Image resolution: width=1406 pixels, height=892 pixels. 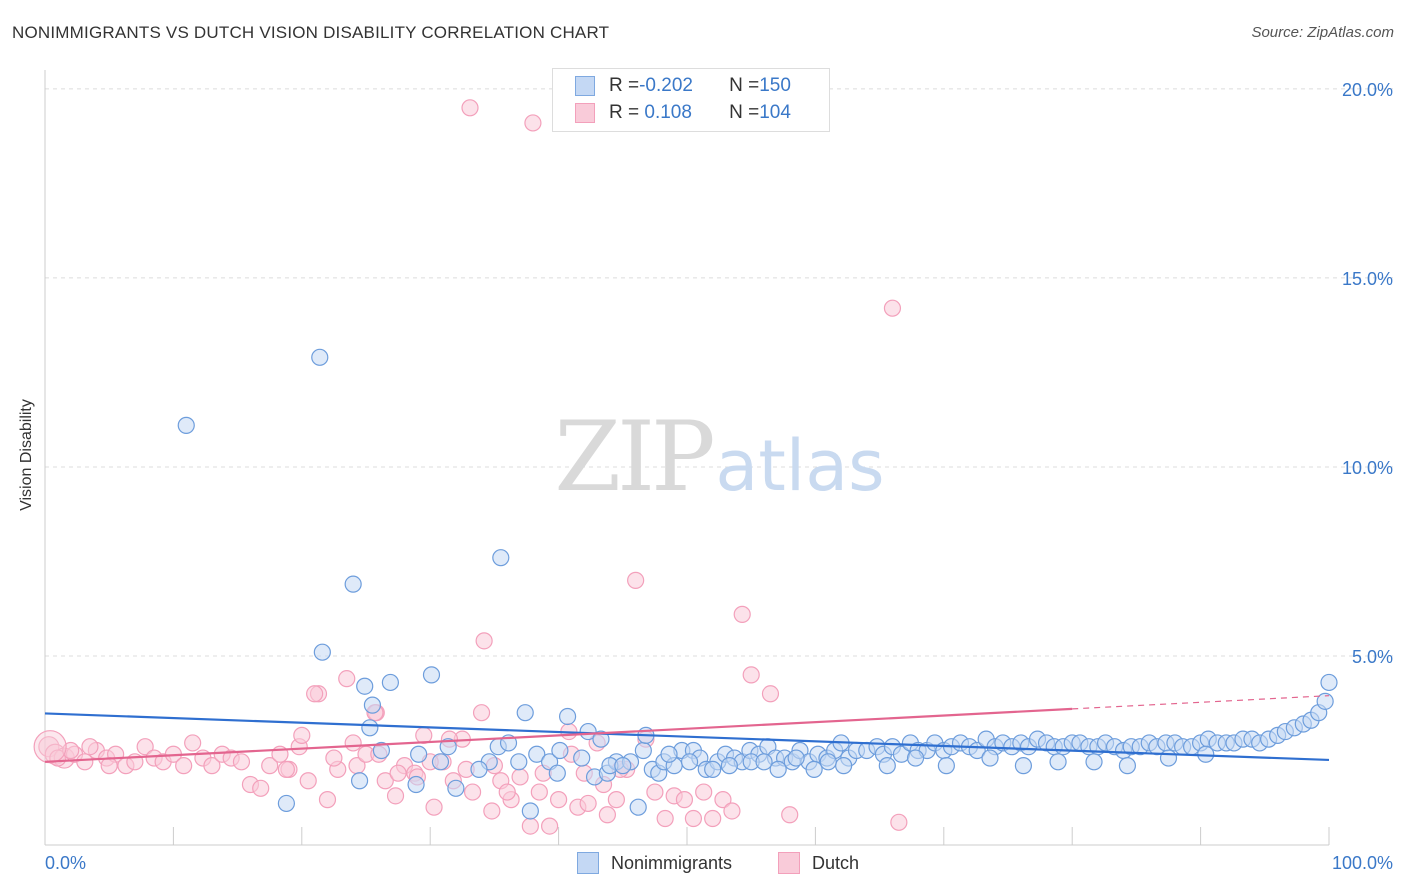 I want to click on legend-row-dutch: R = 0.108 N = 104, so click(x=683, y=113).